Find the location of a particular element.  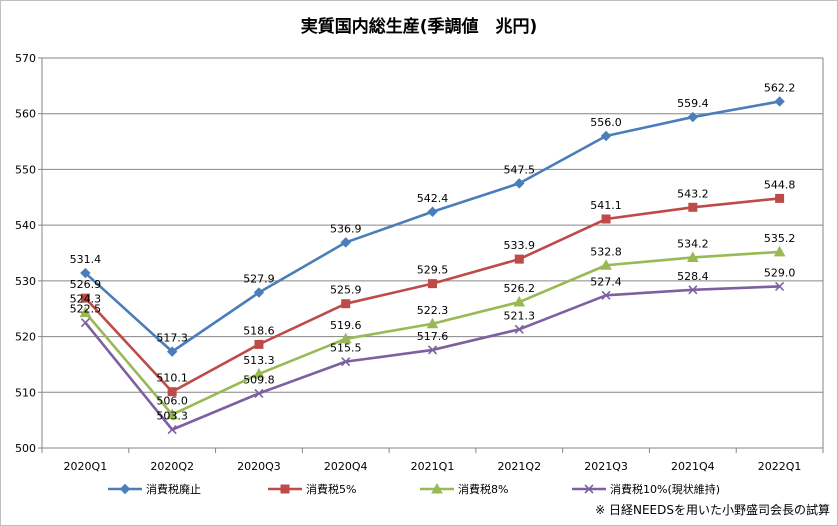

data-label-tax10: 528.4 is located at coordinates (693, 276).